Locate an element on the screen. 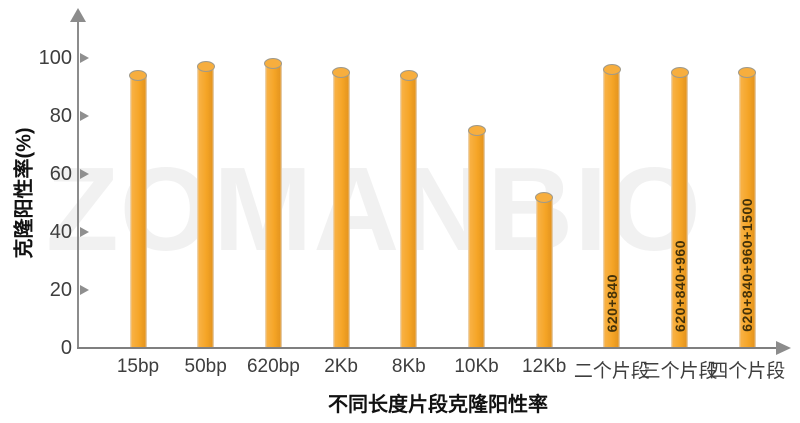 The height and width of the screenshot is (423, 800). y-tick-label: 100 is located at coordinates (55, 57).